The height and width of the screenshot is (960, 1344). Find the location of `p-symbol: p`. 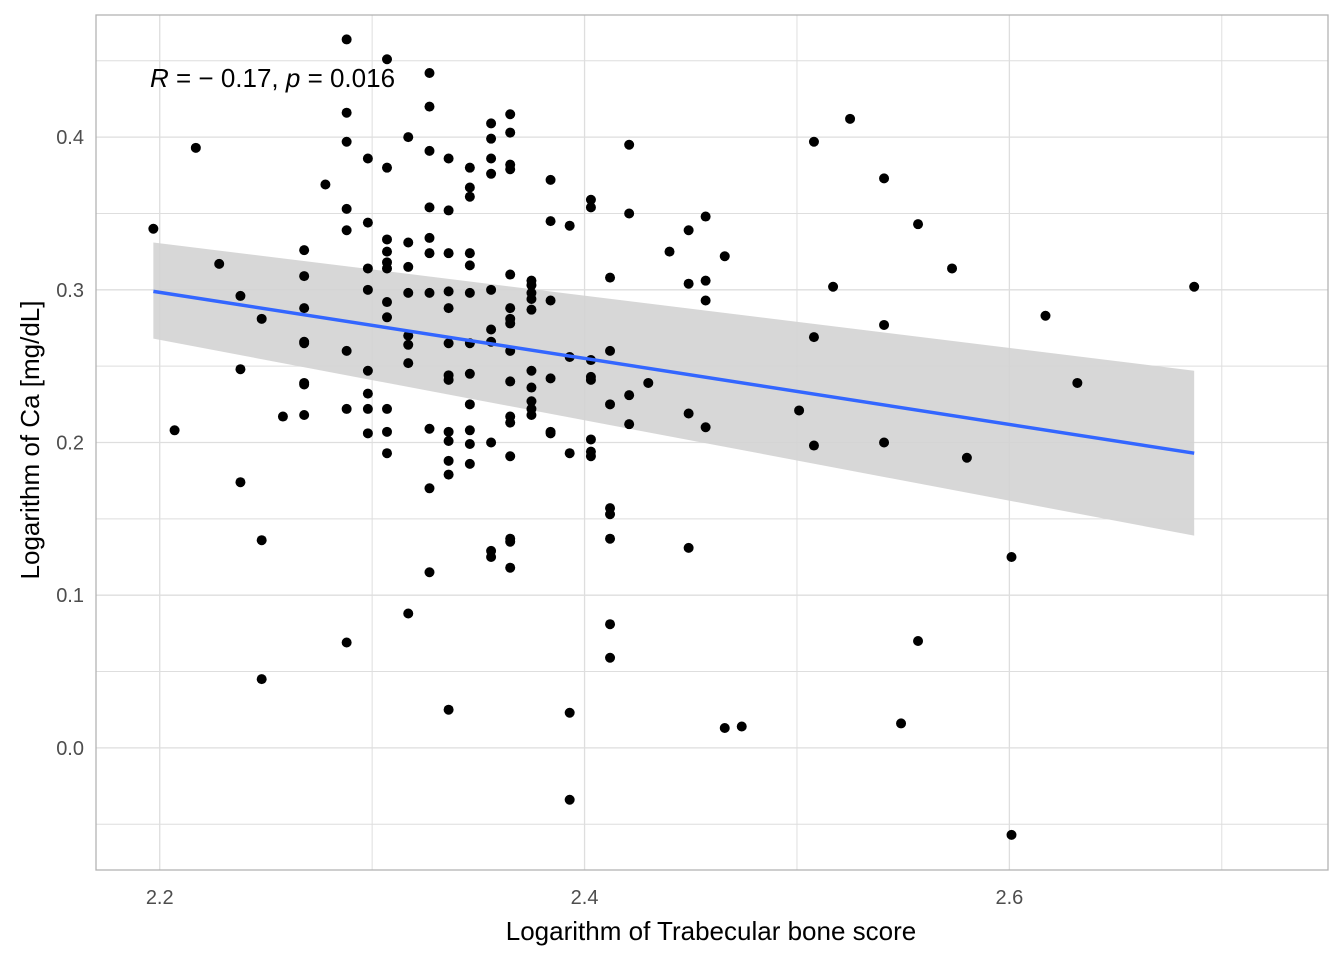

p-symbol: p is located at coordinates (292, 78).